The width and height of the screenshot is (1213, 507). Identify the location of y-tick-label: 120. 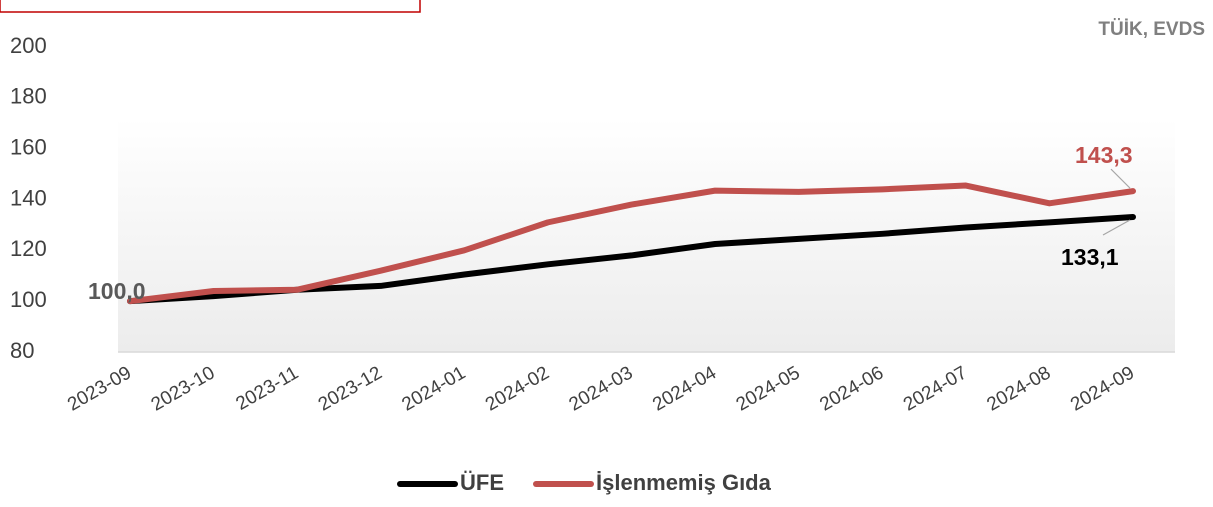
(28, 248).